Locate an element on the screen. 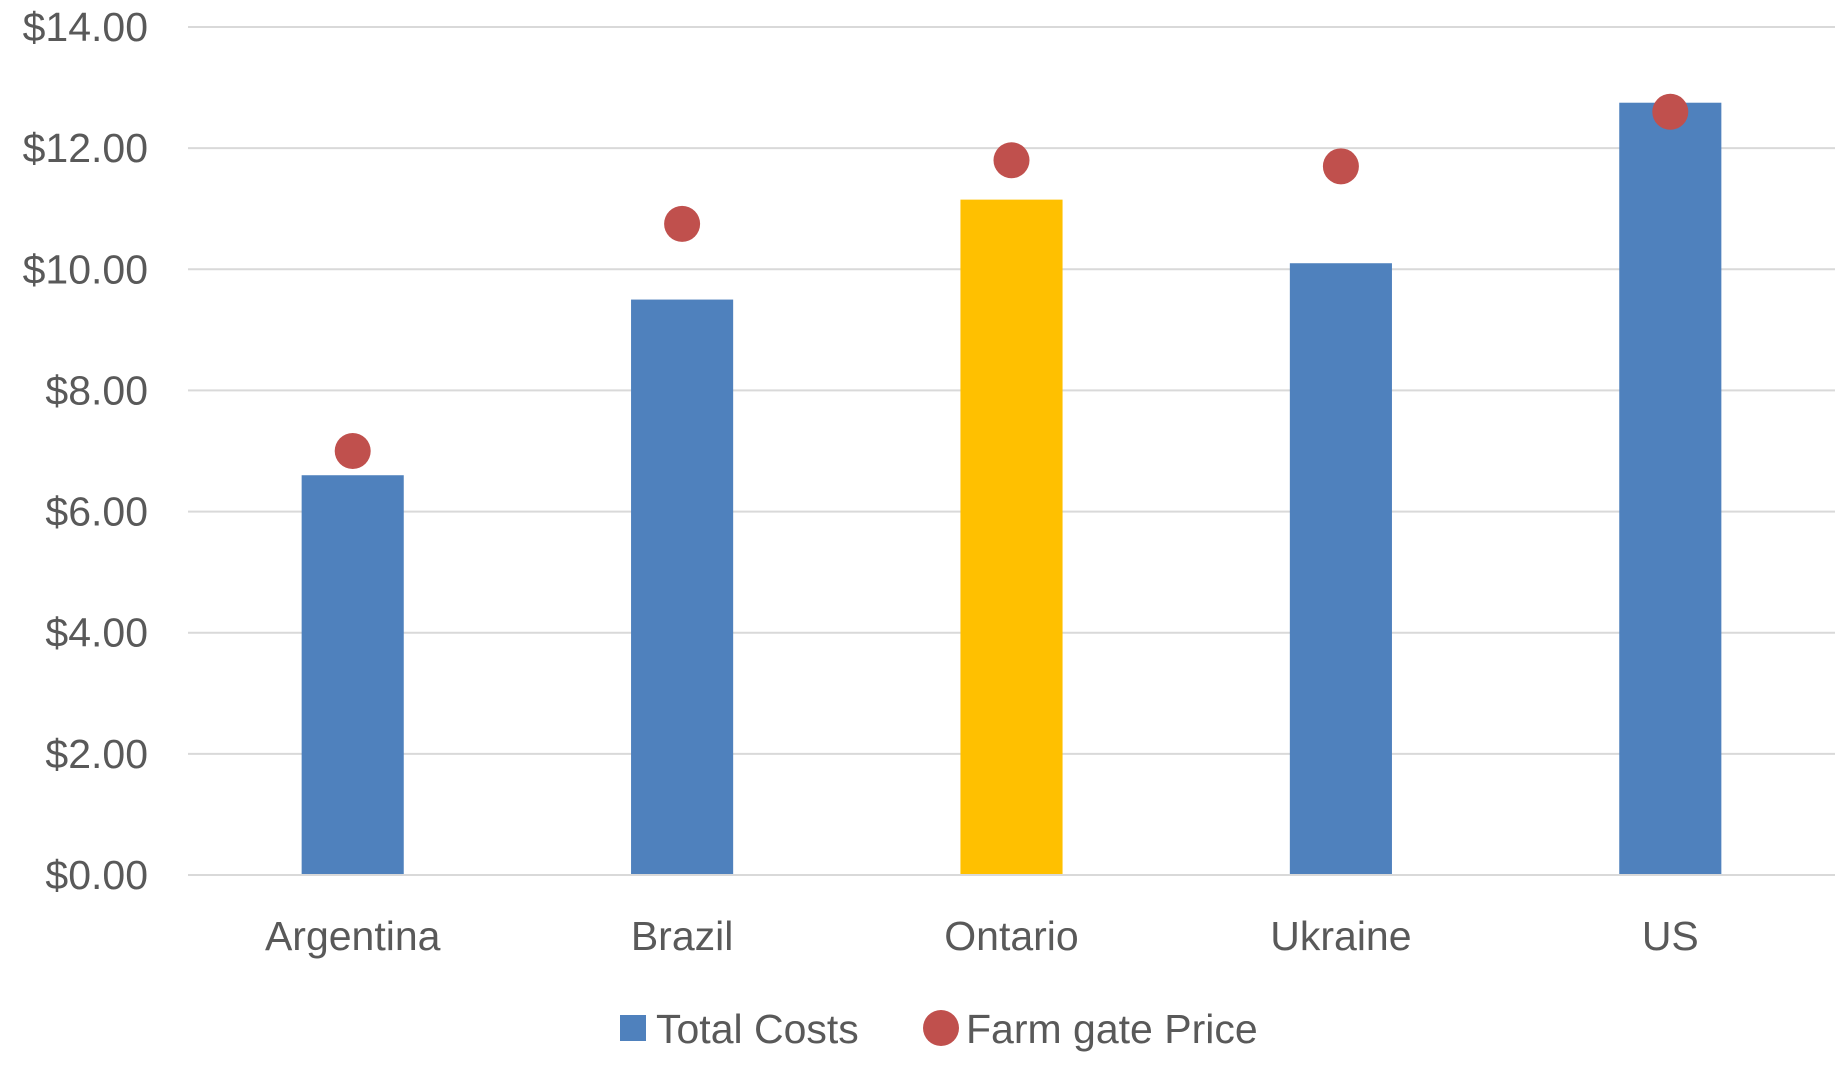 The image size is (1840, 1065). point-ukraine is located at coordinates (1340, 166).